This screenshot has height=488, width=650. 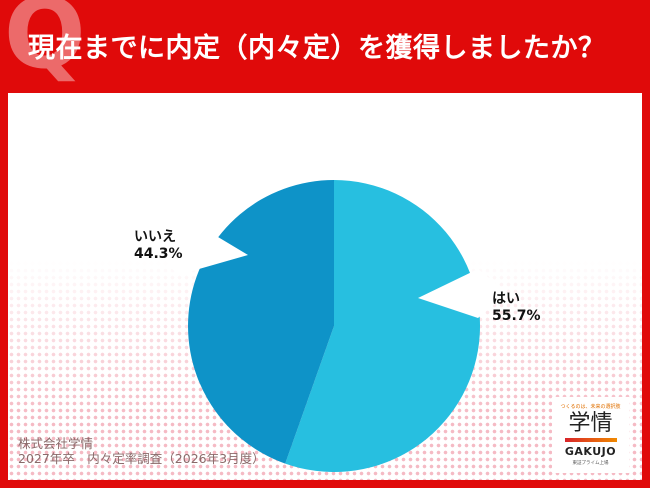 What do you see at coordinates (56, 443) in the screenshot?
I see `source-line-1: 株式会社学情` at bounding box center [56, 443].